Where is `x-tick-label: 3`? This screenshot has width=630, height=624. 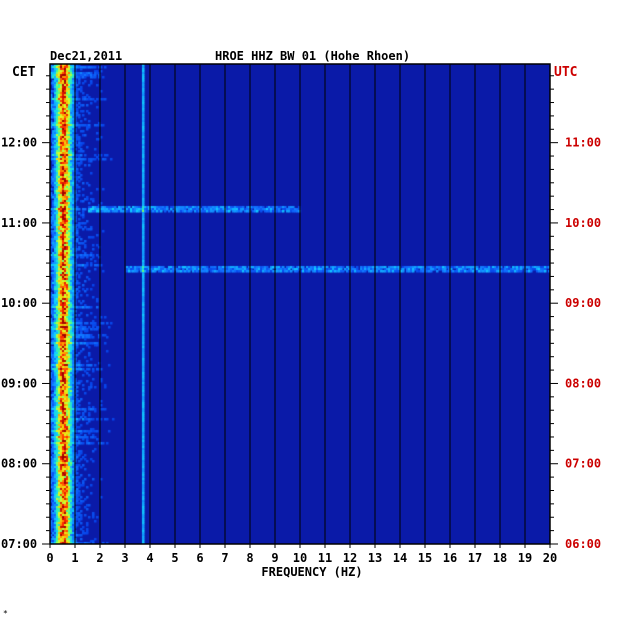 x-tick-label: 3 is located at coordinates (124, 558).